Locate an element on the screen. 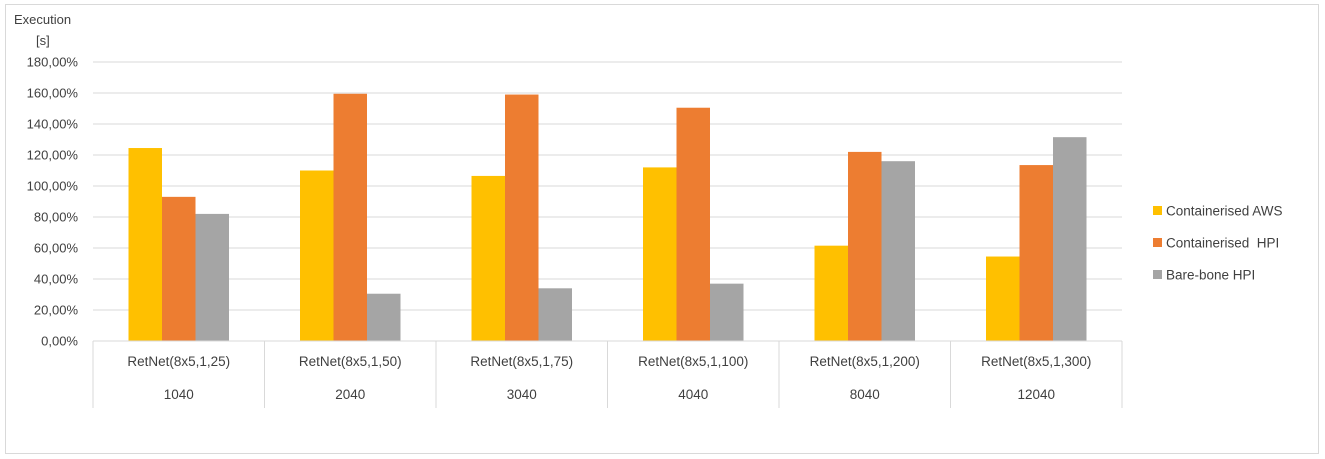 The height and width of the screenshot is (459, 1325). y-tick-label: 120,00% is located at coordinates (53, 155).